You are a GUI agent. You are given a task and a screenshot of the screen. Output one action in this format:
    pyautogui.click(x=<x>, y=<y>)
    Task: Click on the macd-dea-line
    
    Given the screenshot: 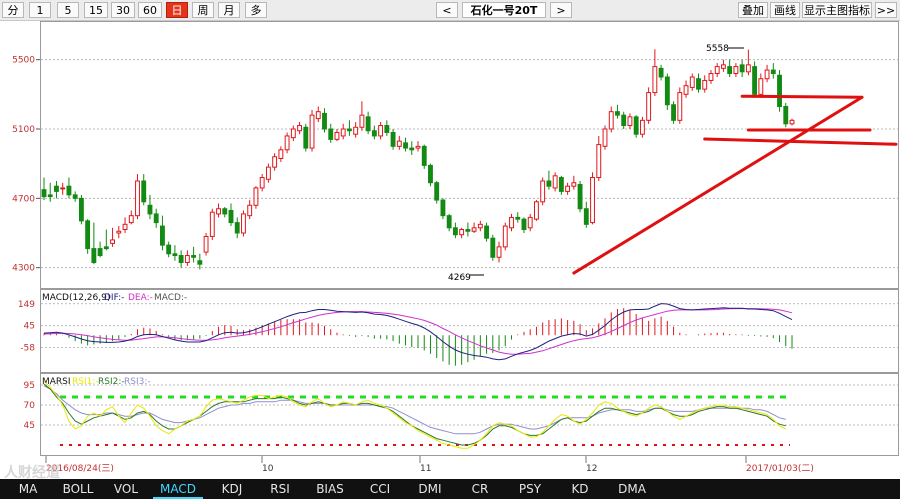 What is the action you would take?
    pyautogui.click(x=418, y=331)
    